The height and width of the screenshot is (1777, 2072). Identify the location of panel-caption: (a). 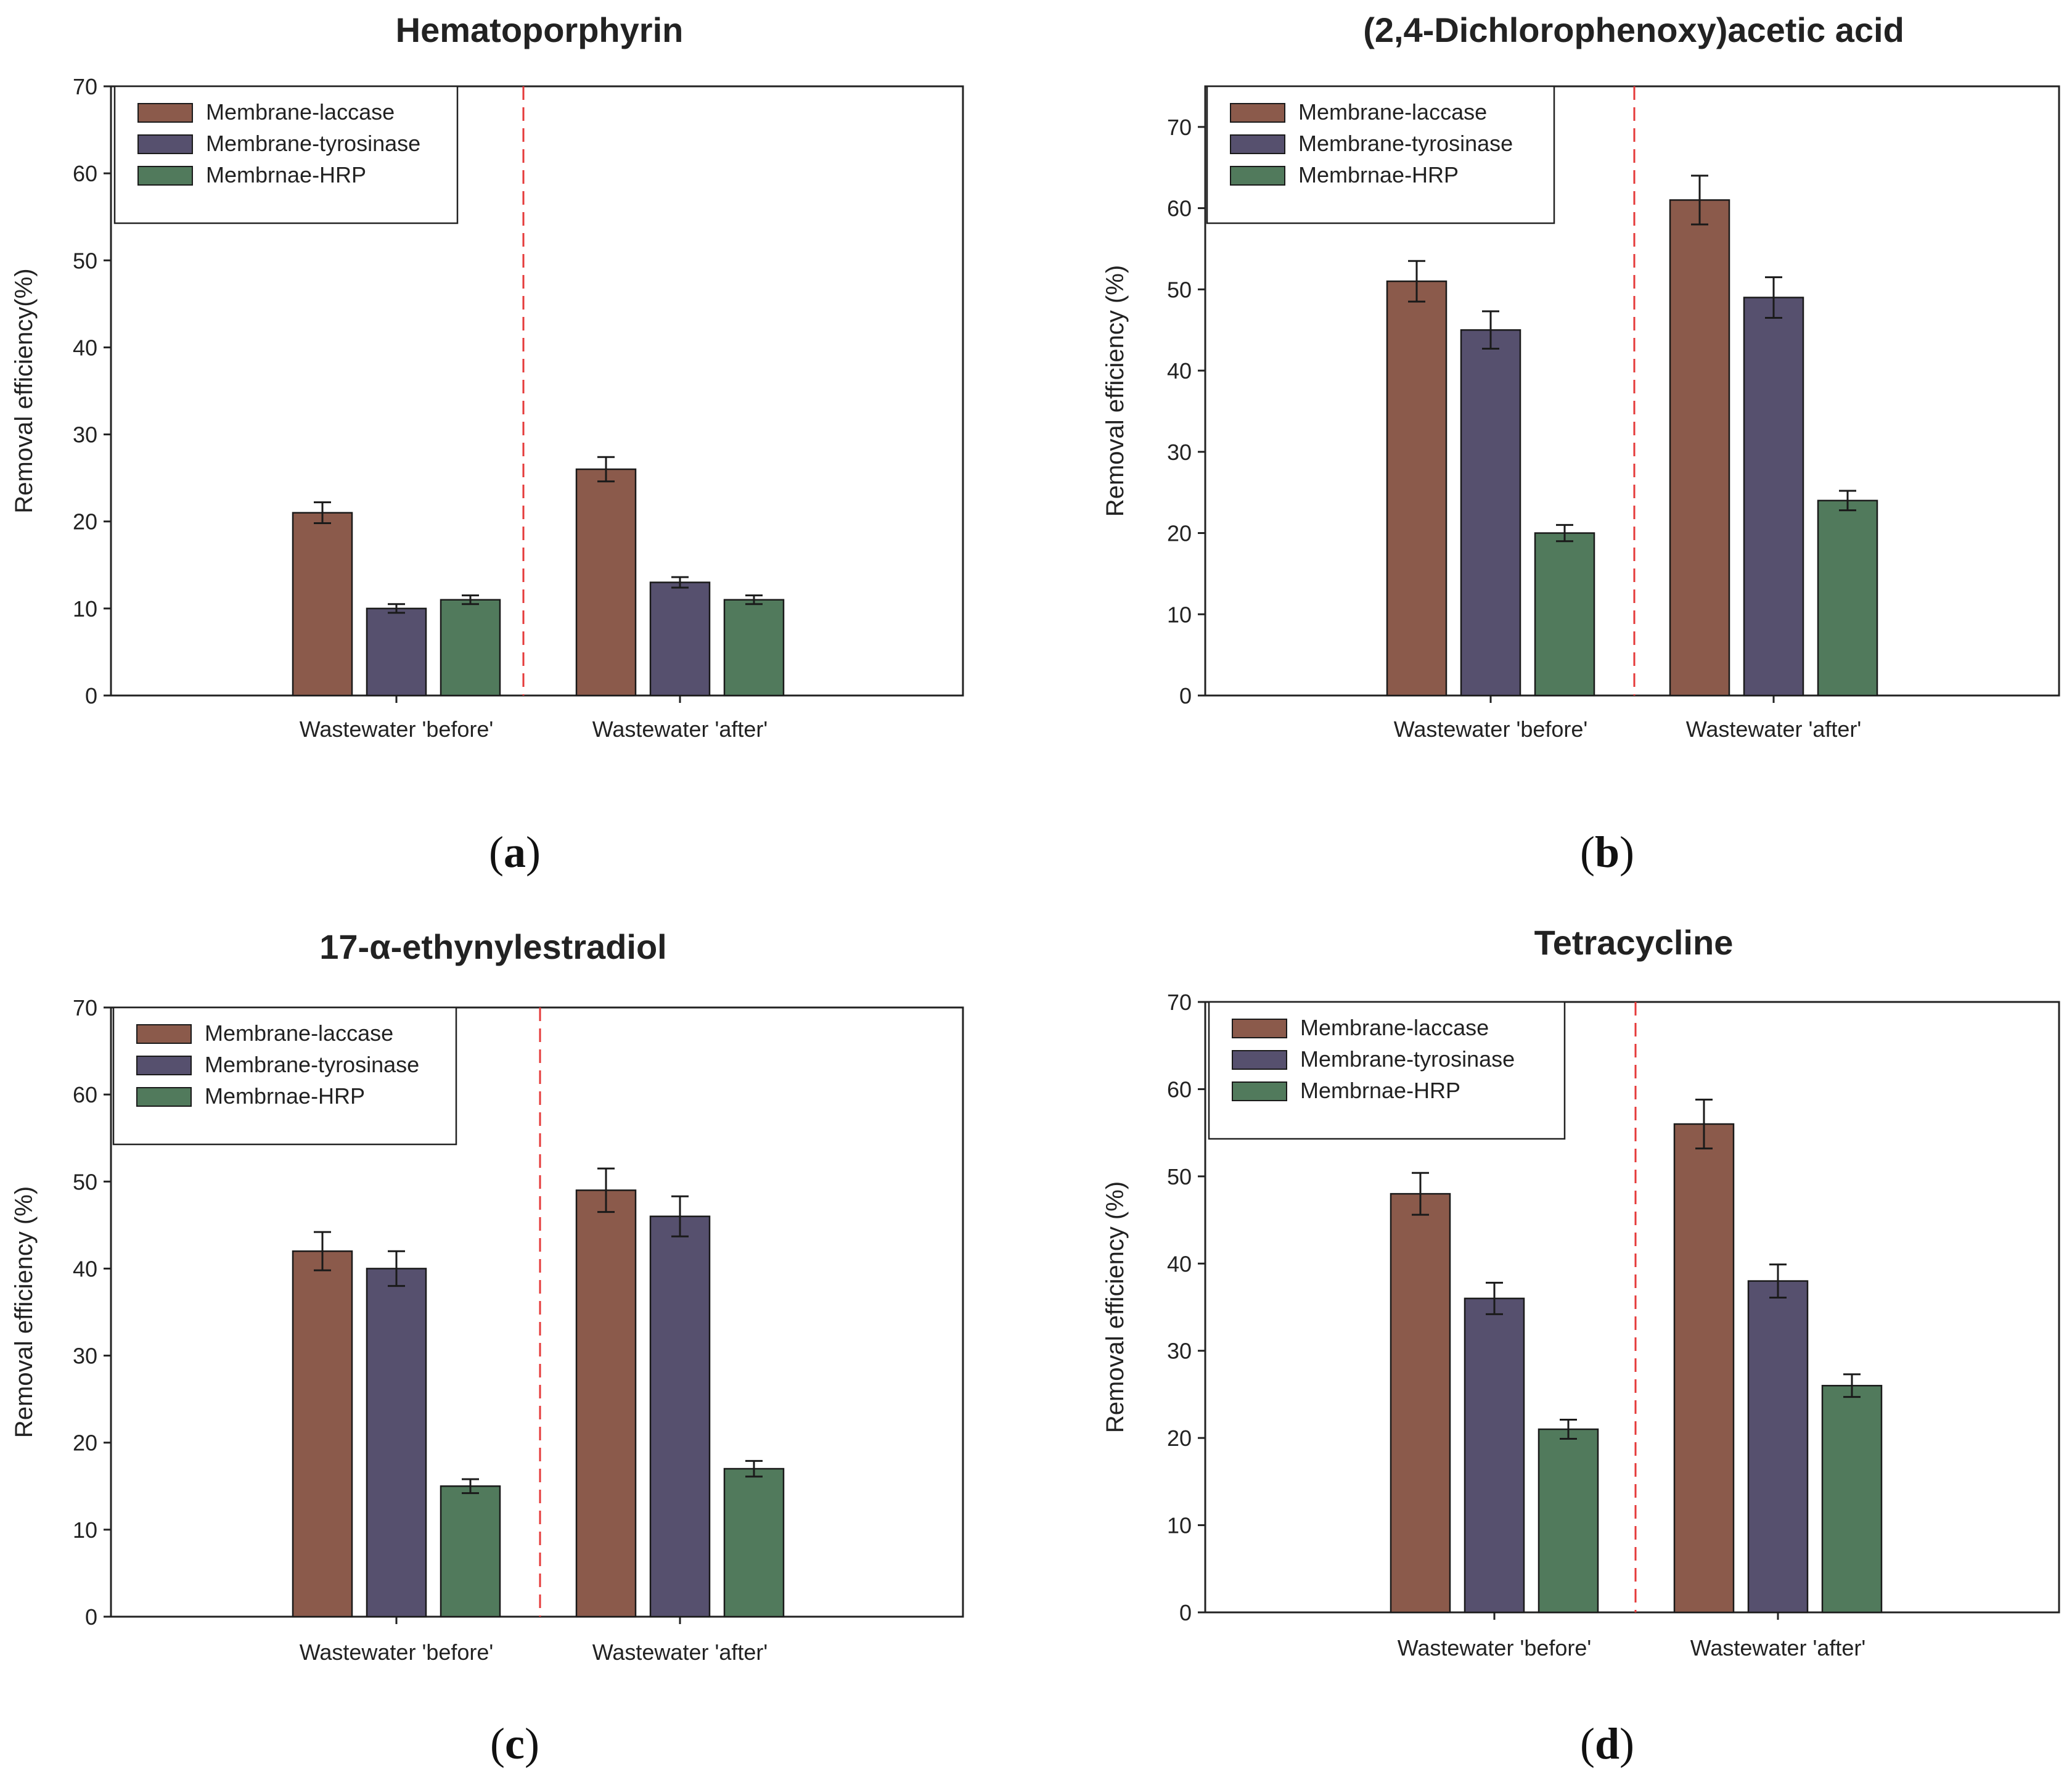
(515, 852).